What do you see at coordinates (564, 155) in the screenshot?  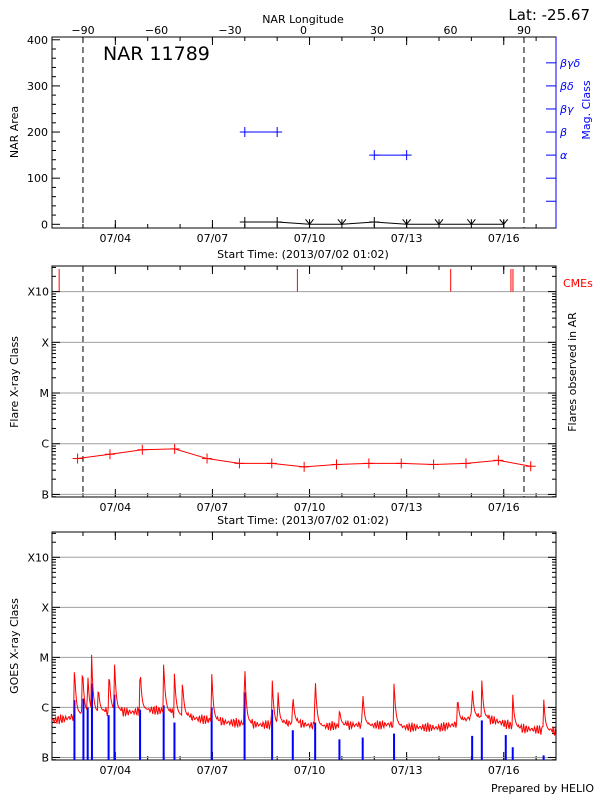 I see `mag-class-tick-label: α` at bounding box center [564, 155].